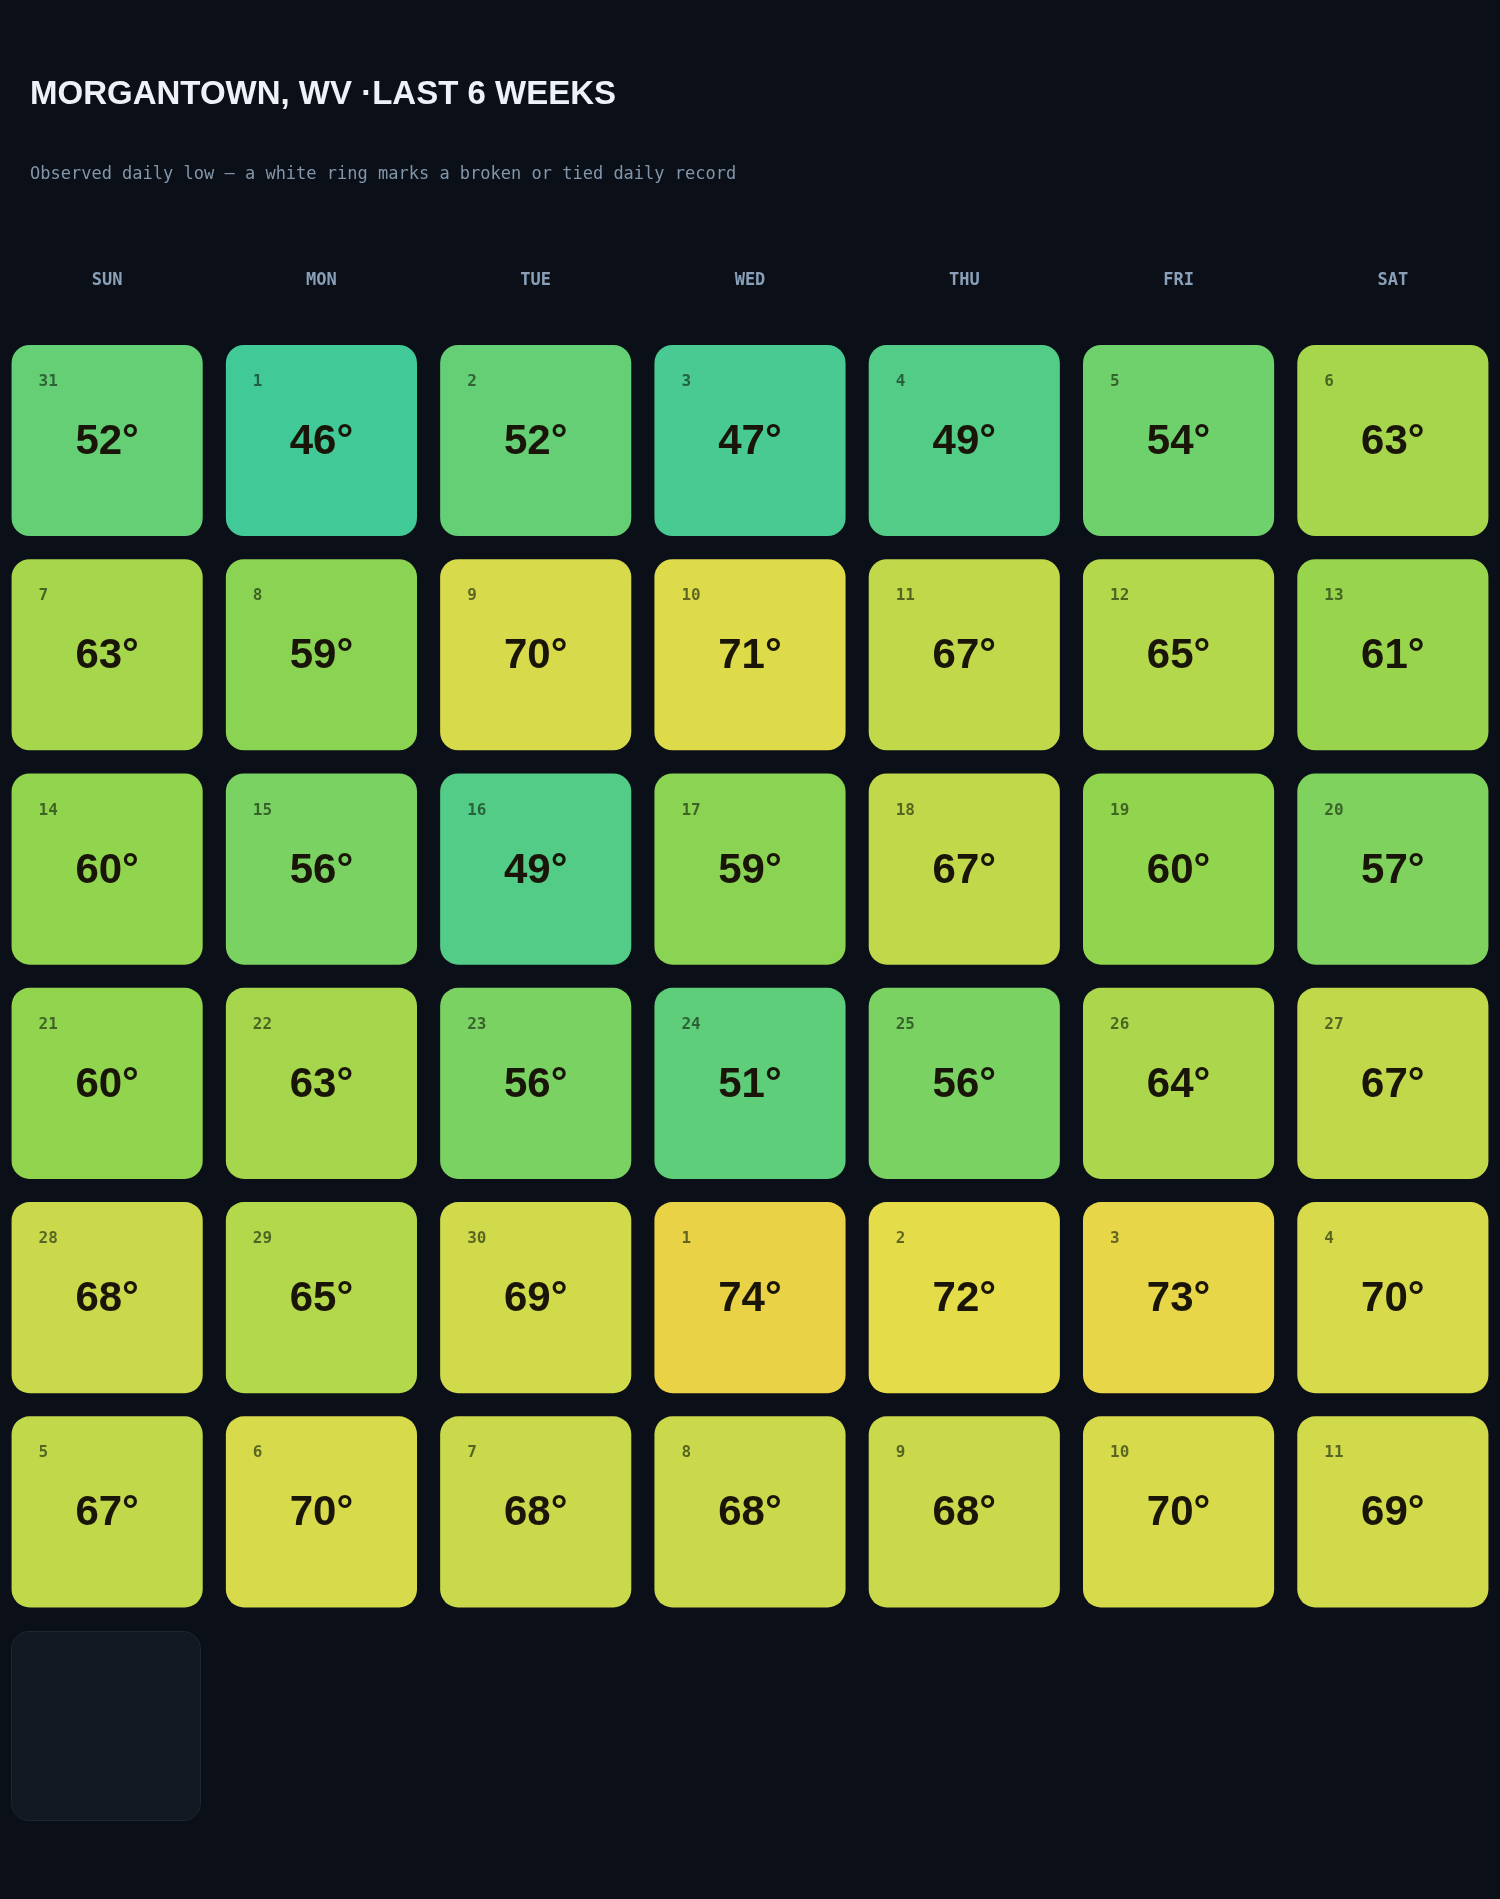 This screenshot has width=1500, height=1899. What do you see at coordinates (905, 1023) in the screenshot?
I see `annotation: 25` at bounding box center [905, 1023].